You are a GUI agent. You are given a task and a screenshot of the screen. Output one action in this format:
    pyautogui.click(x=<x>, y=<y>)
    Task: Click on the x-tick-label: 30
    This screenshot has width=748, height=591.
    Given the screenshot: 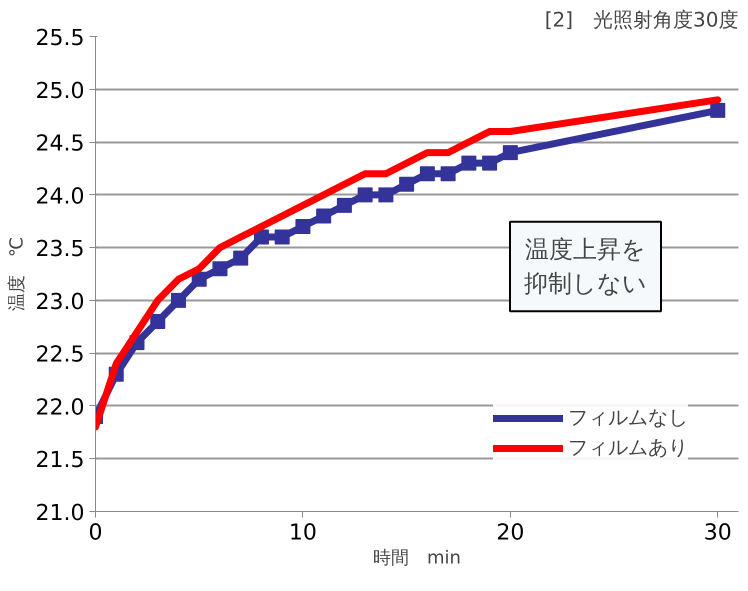 What is the action you would take?
    pyautogui.click(x=718, y=533)
    